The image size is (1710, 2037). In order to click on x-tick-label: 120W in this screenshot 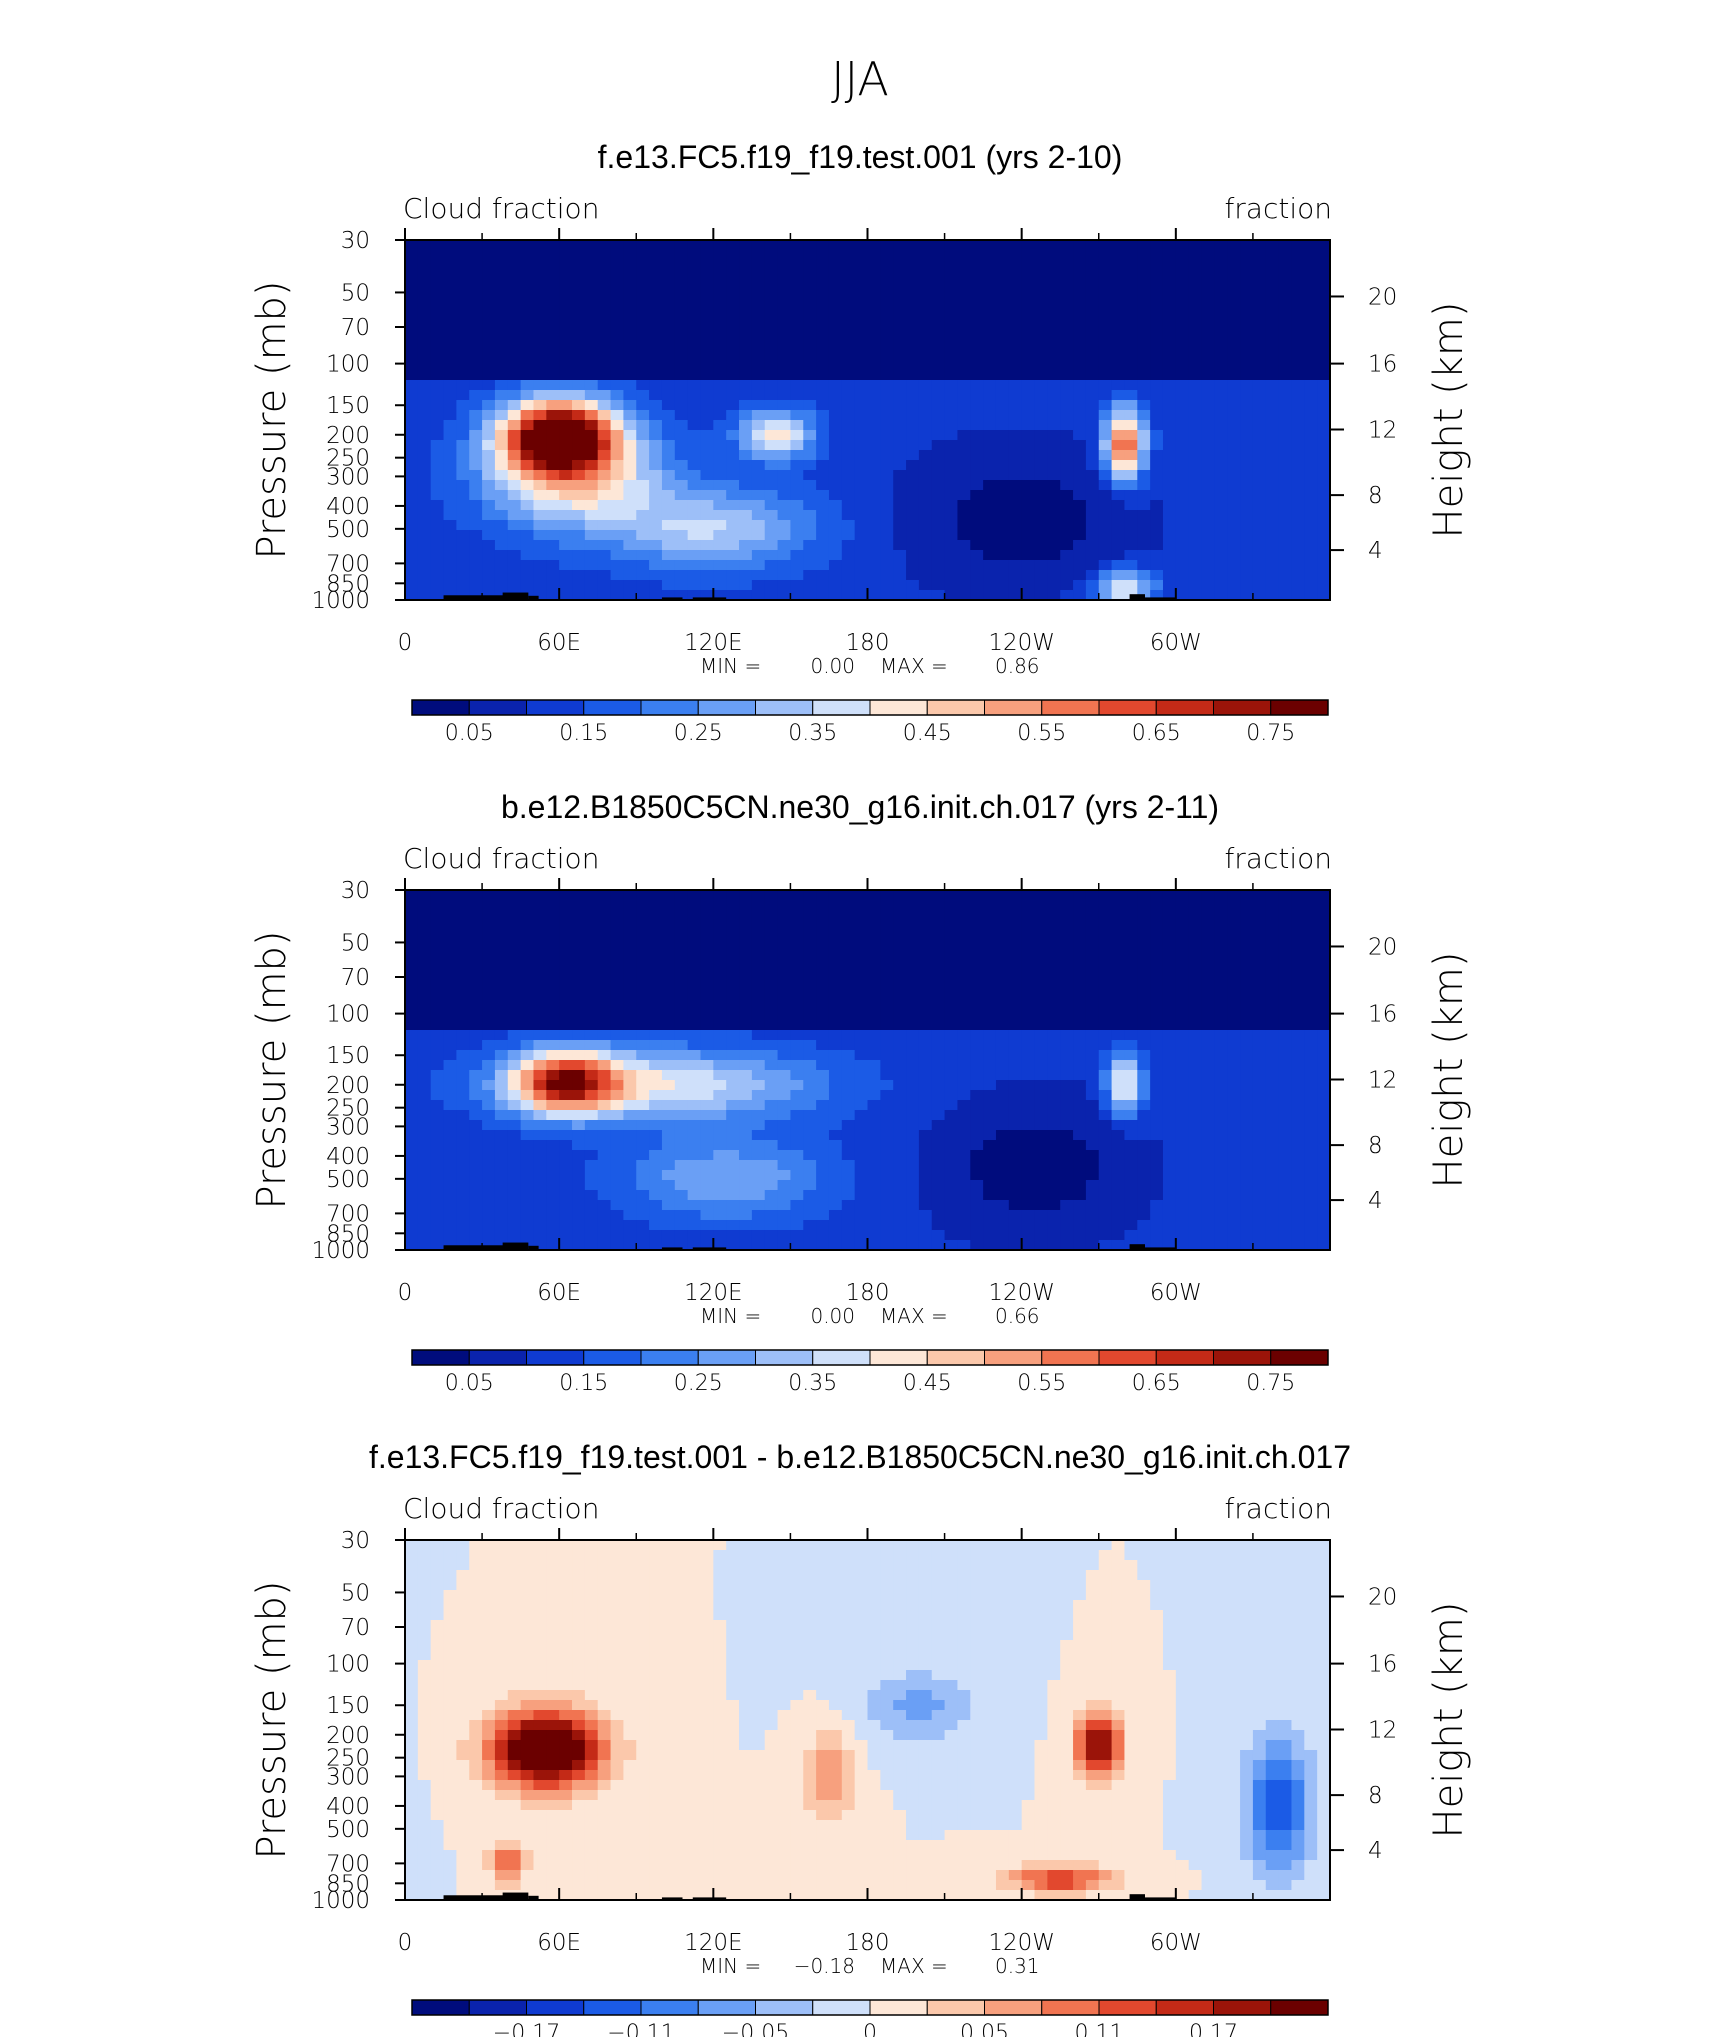, I will do `click(1021, 643)`.